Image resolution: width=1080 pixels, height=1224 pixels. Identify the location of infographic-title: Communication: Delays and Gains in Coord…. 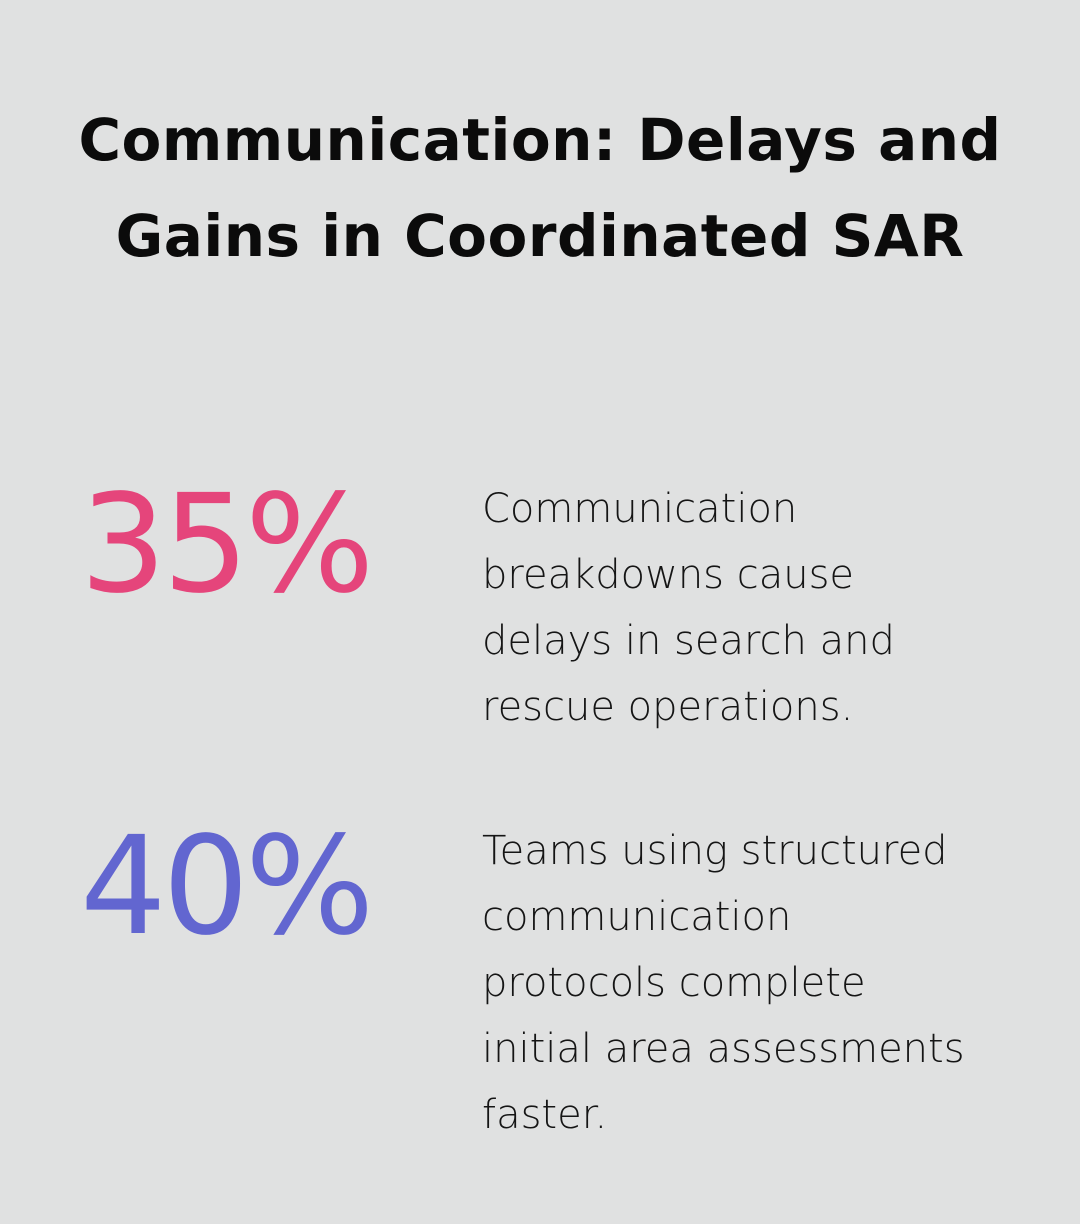
(540, 188).